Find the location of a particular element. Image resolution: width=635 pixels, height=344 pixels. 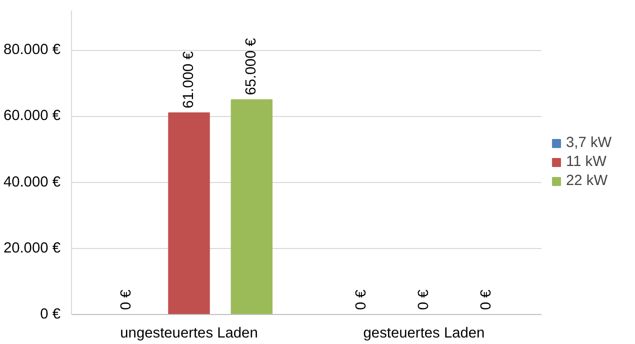

y-tick-label: 40.000 € is located at coordinates (32, 182).